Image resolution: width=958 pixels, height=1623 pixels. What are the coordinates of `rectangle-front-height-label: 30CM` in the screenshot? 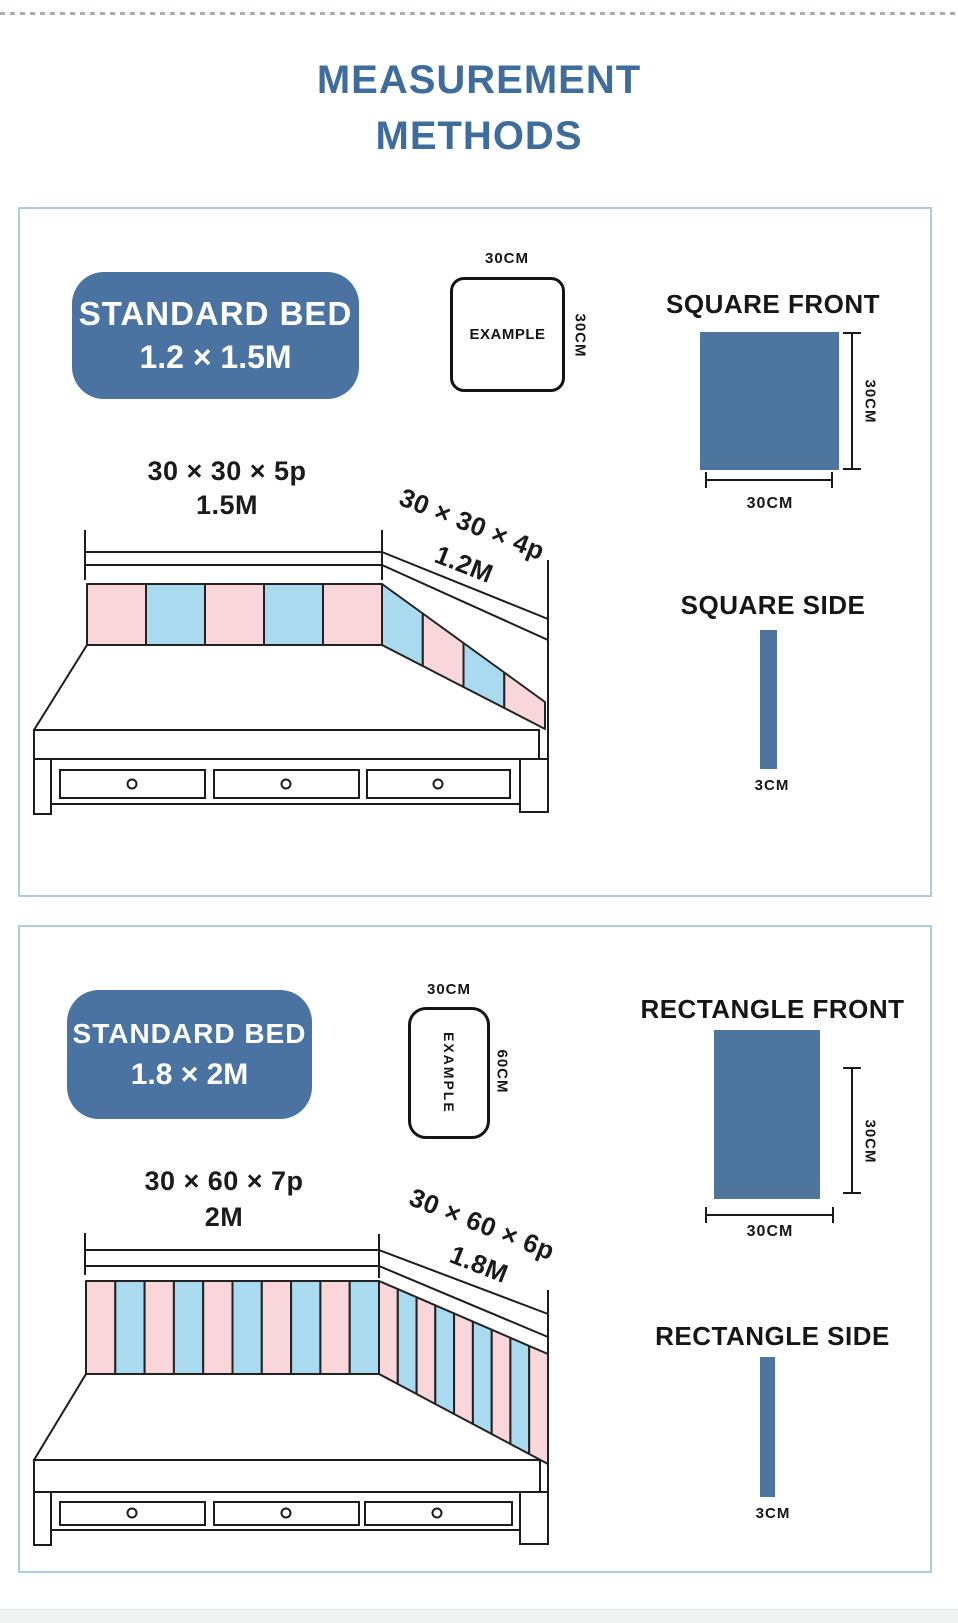 It's located at (870, 1141).